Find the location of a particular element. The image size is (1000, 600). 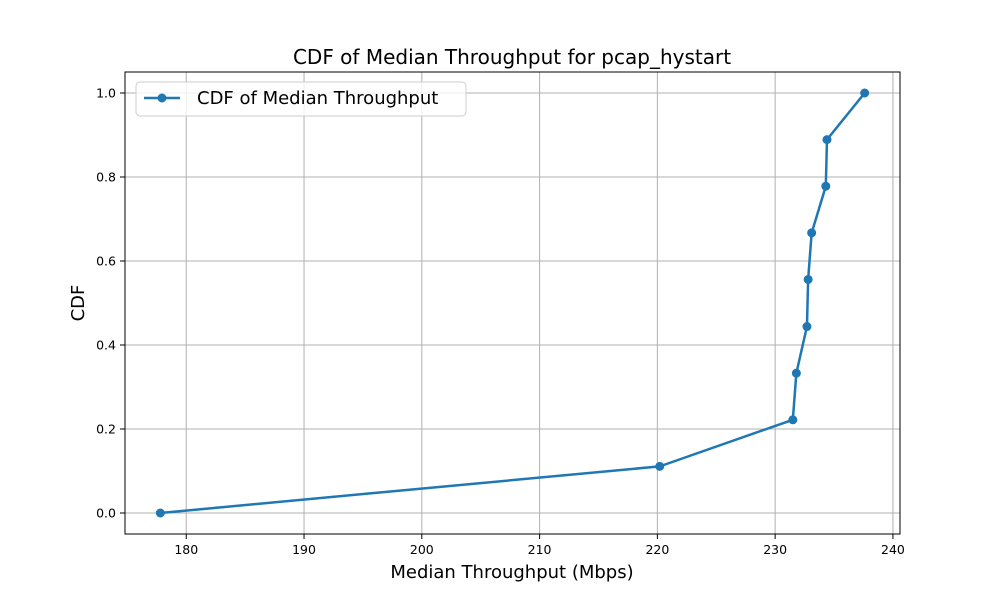

x-tick-label: 180 is located at coordinates (186, 549).